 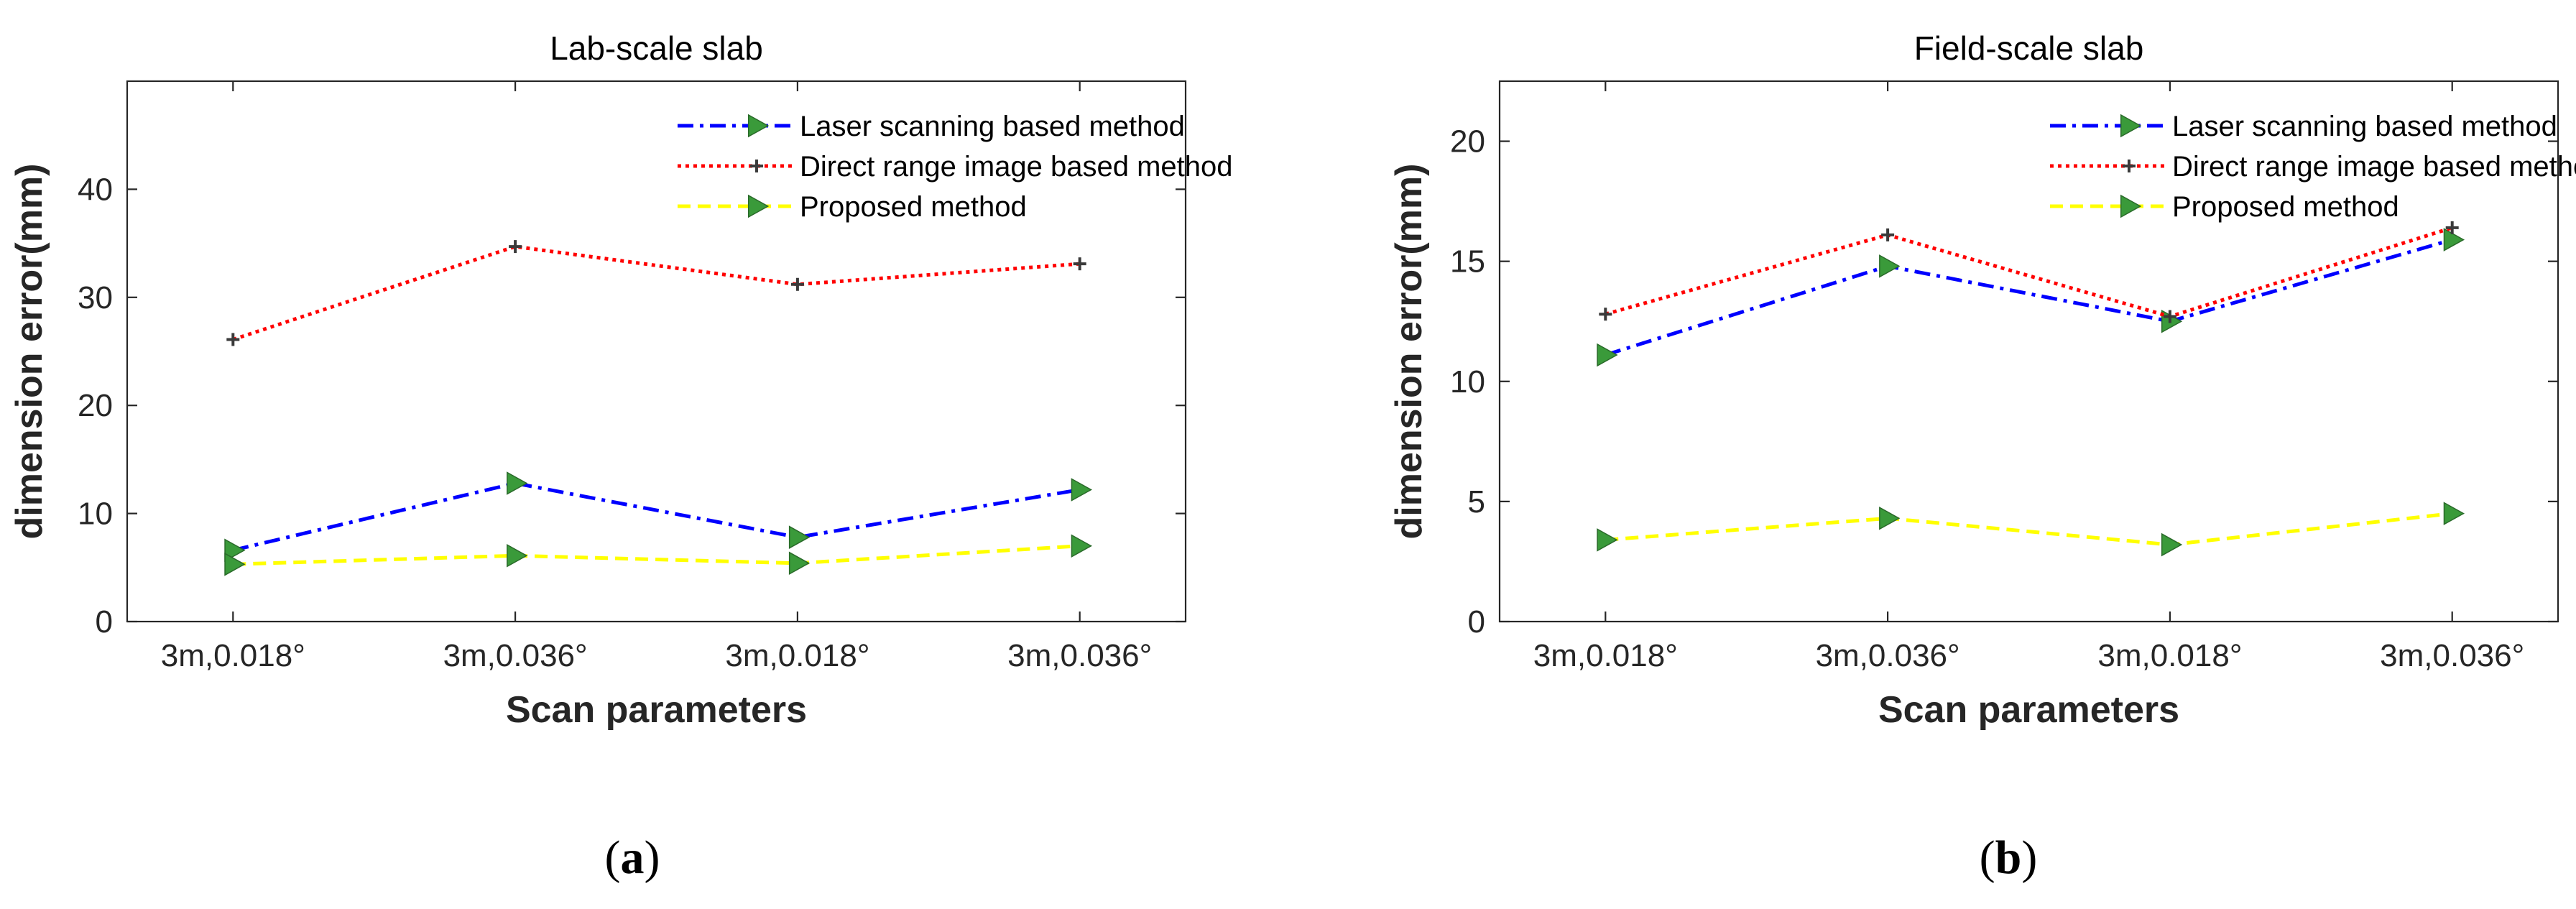 I want to click on y-tick-label: 30, so click(x=96, y=297).